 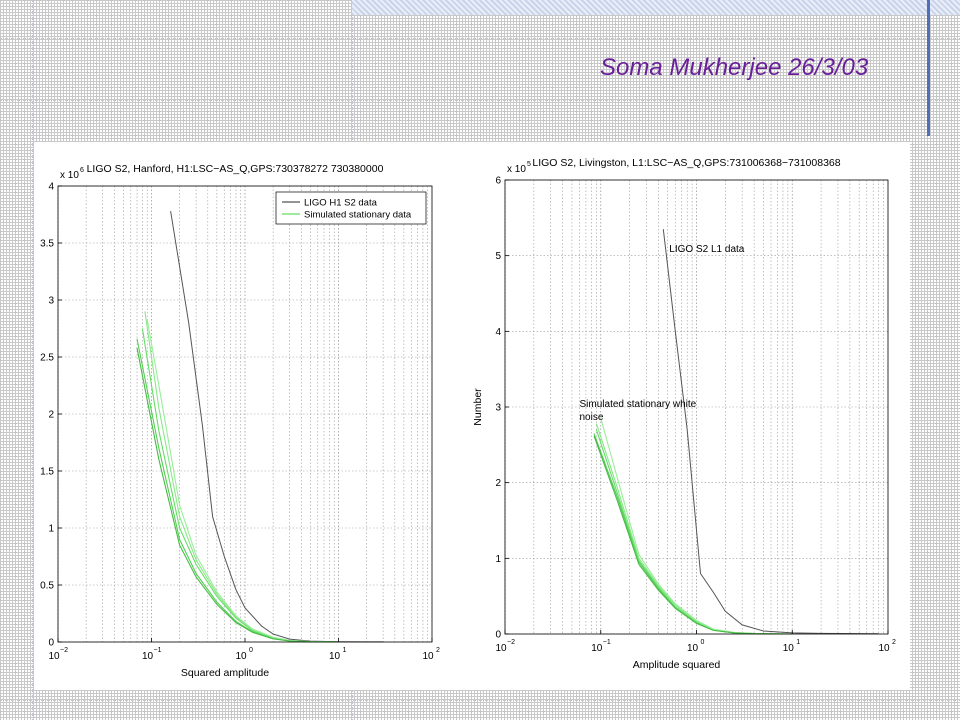 What do you see at coordinates (358, 215) in the screenshot?
I see `h1-legend-label: Simulated stationary data` at bounding box center [358, 215].